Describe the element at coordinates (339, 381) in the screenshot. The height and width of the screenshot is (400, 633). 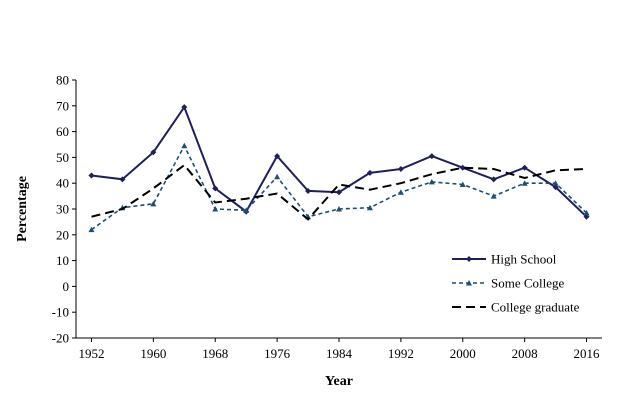
I see `x-axis-title: Year` at that location.